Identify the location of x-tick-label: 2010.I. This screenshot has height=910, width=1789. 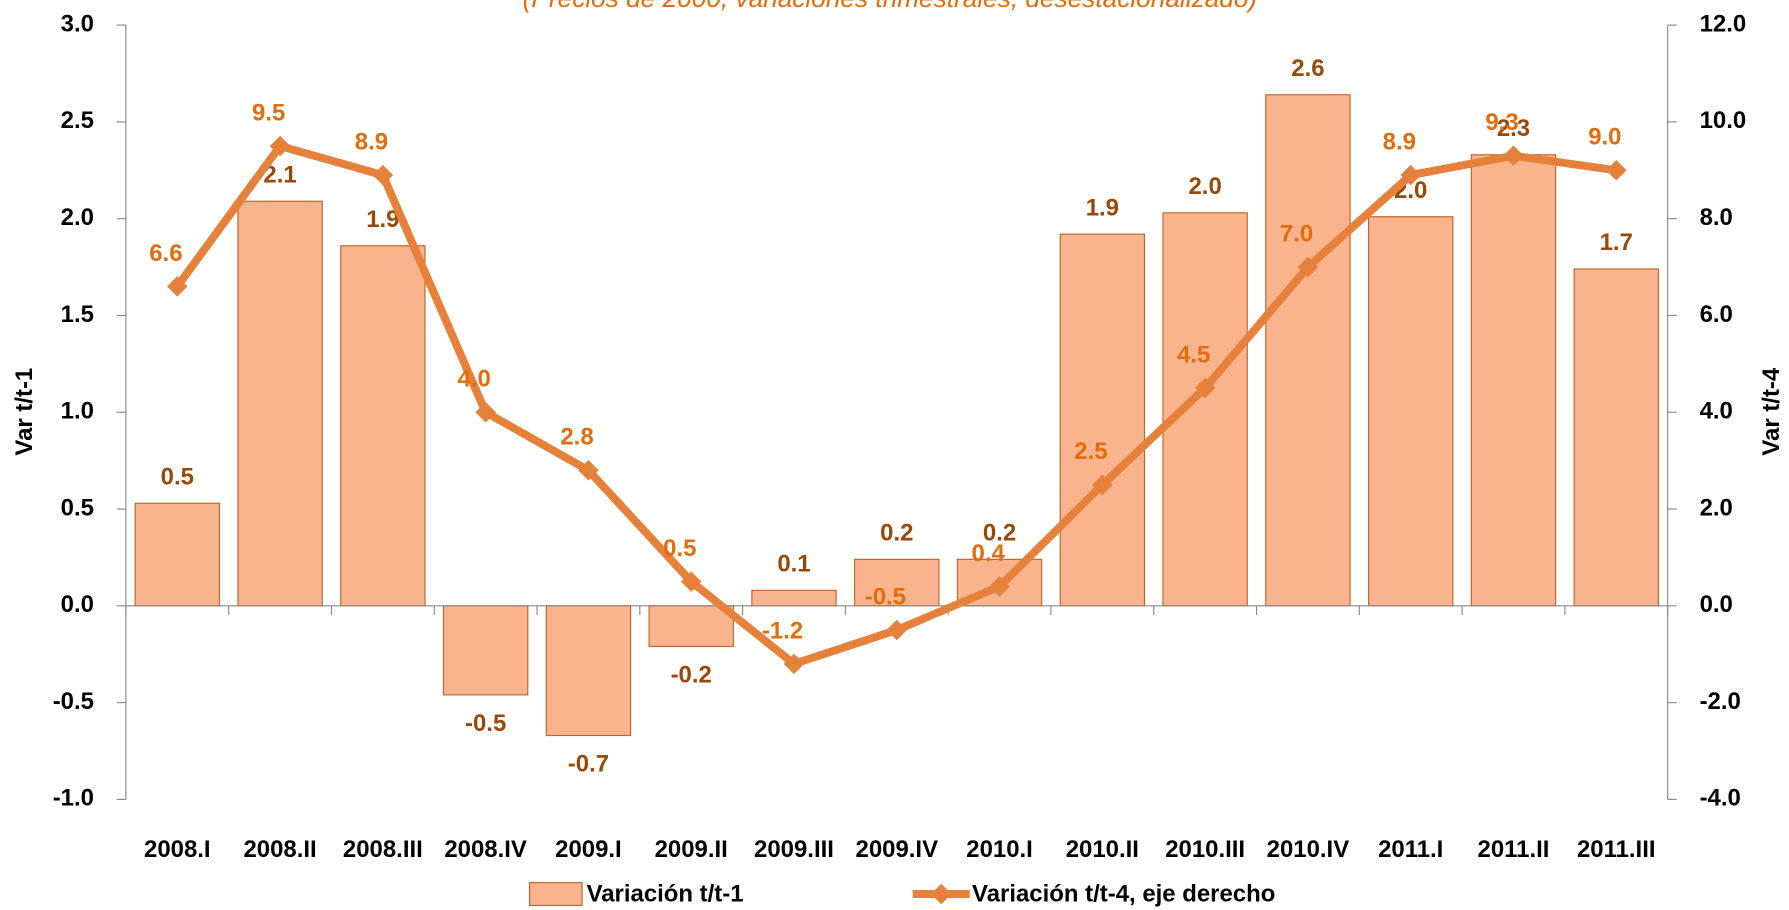
(999, 849).